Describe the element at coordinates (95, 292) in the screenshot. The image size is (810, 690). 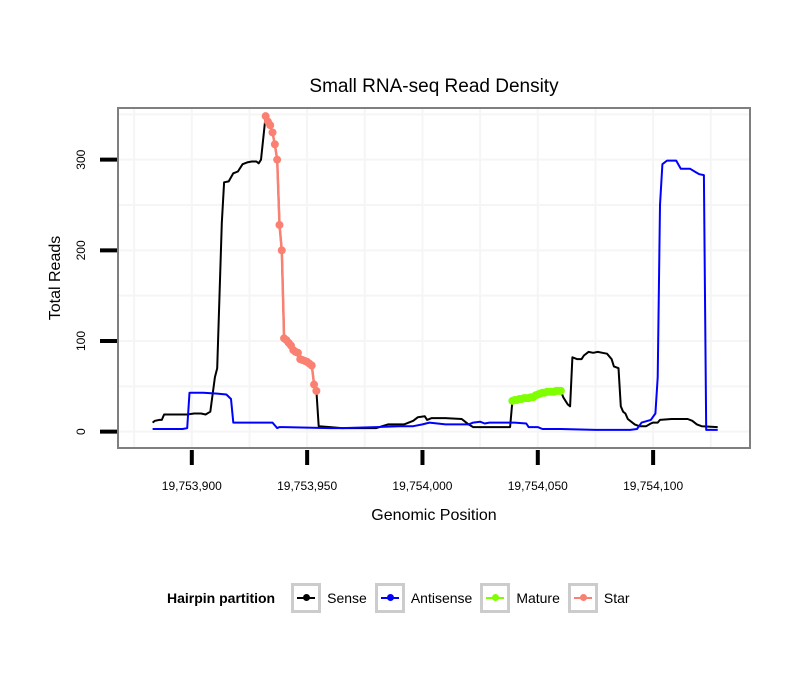
I see `y-axis: 0 100 200 300` at that location.